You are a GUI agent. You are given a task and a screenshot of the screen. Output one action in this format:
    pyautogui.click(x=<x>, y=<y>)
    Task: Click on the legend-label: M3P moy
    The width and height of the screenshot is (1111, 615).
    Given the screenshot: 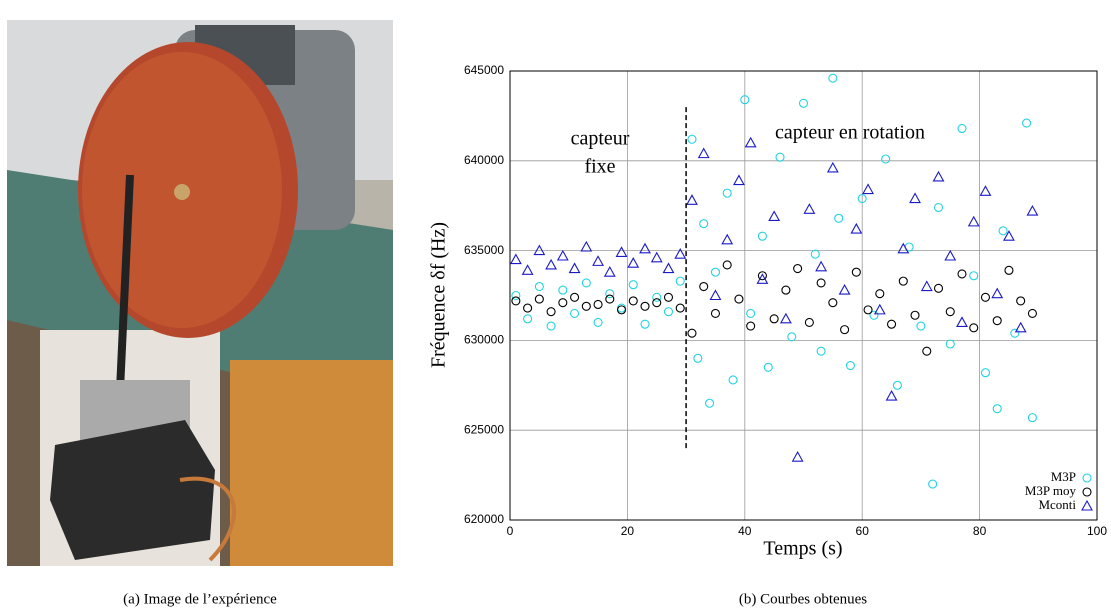 What is the action you would take?
    pyautogui.click(x=1051, y=490)
    